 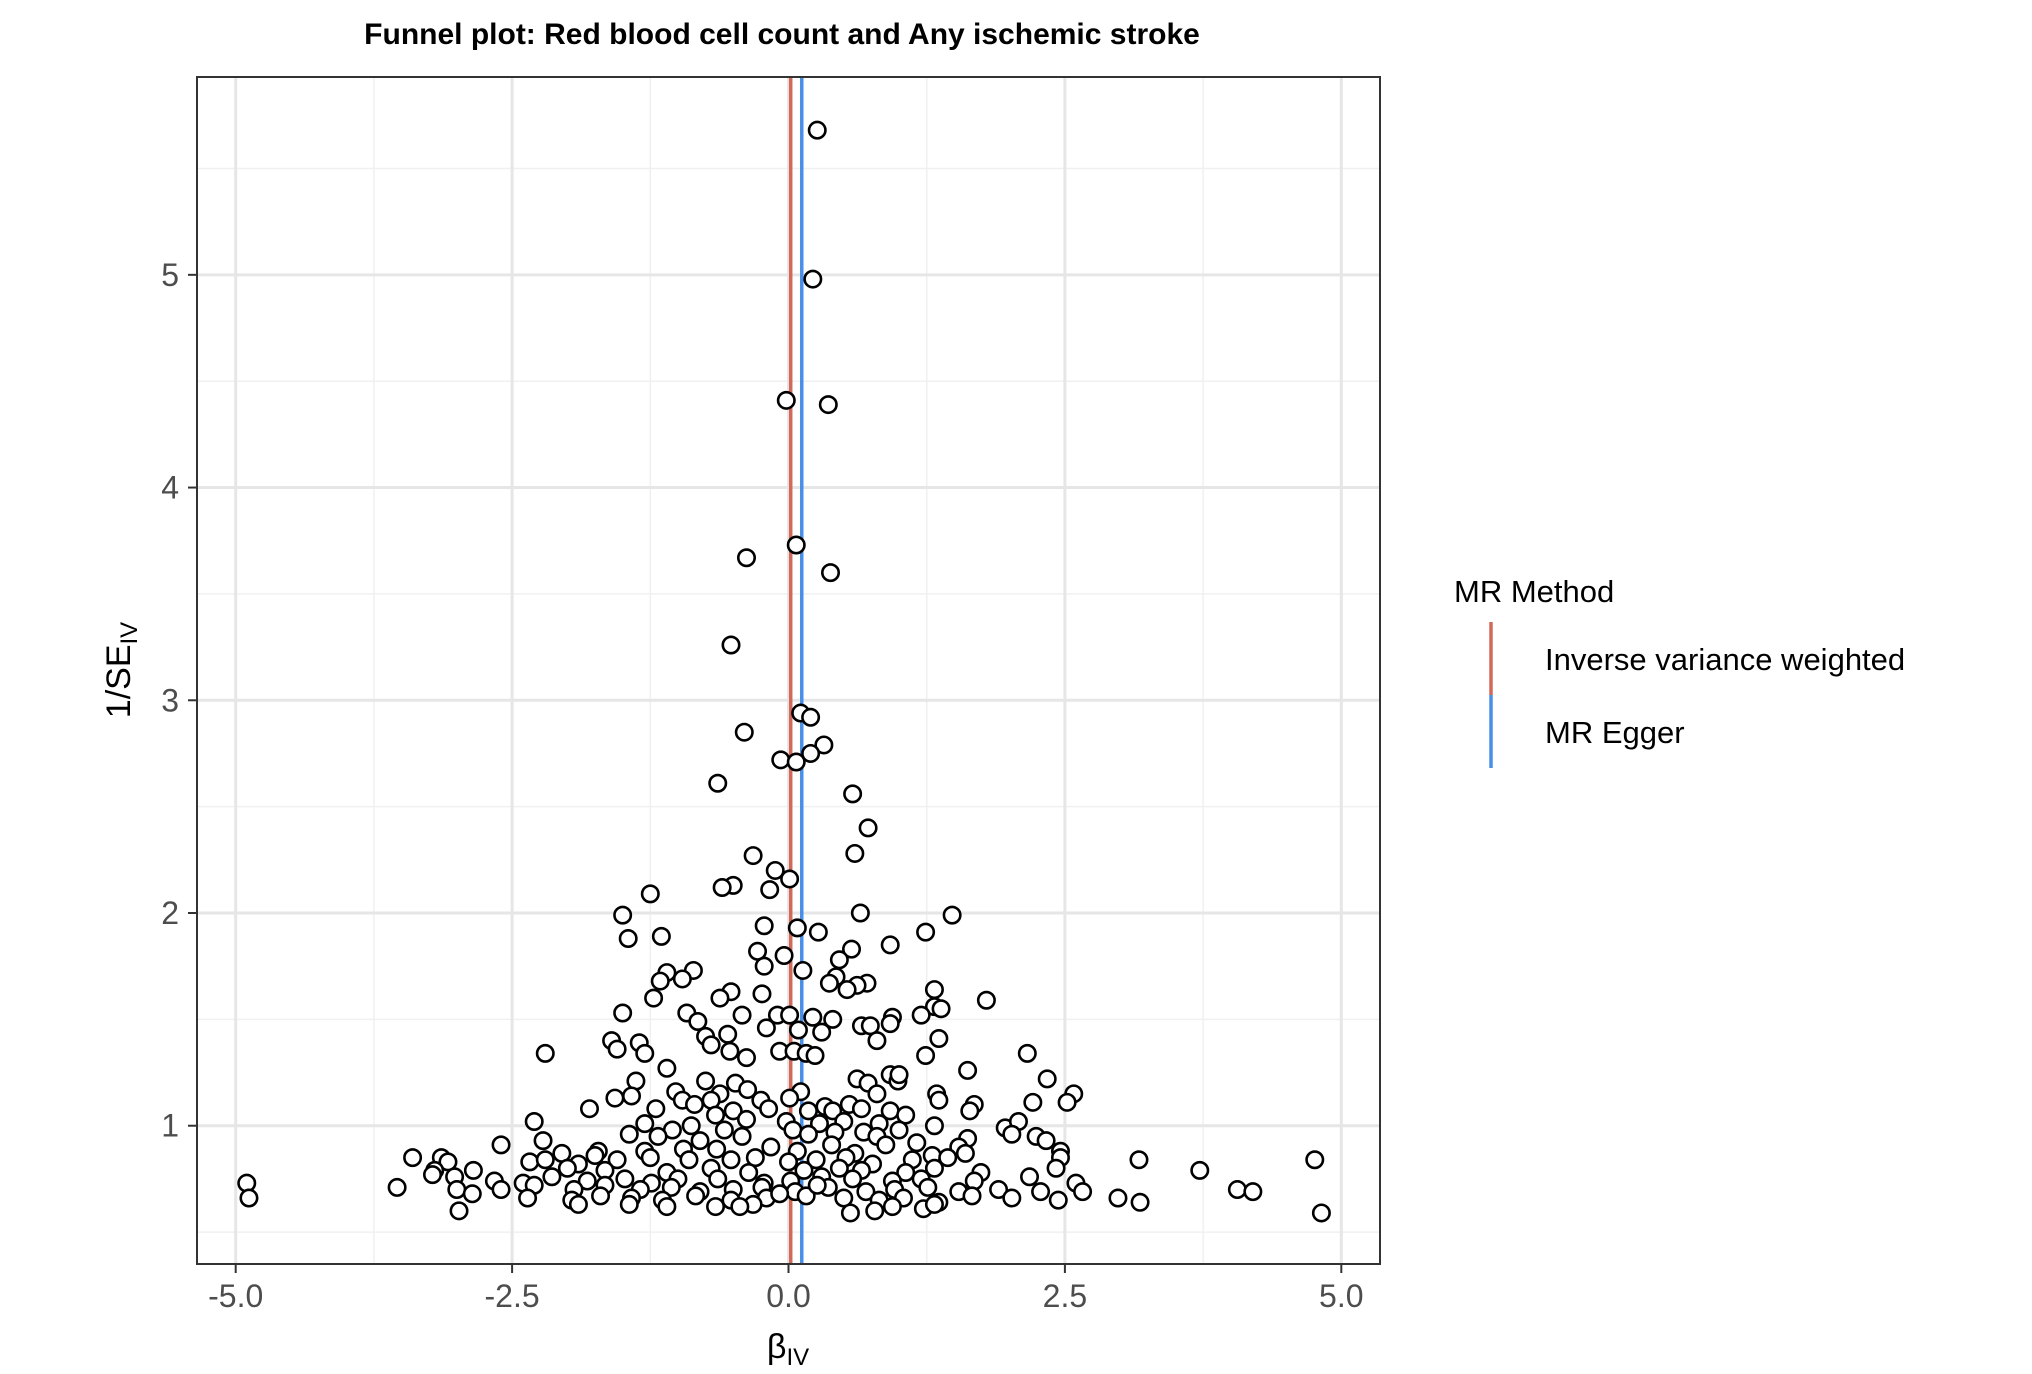 What do you see at coordinates (170, 275) in the screenshot?
I see `y-tick-label: 5` at bounding box center [170, 275].